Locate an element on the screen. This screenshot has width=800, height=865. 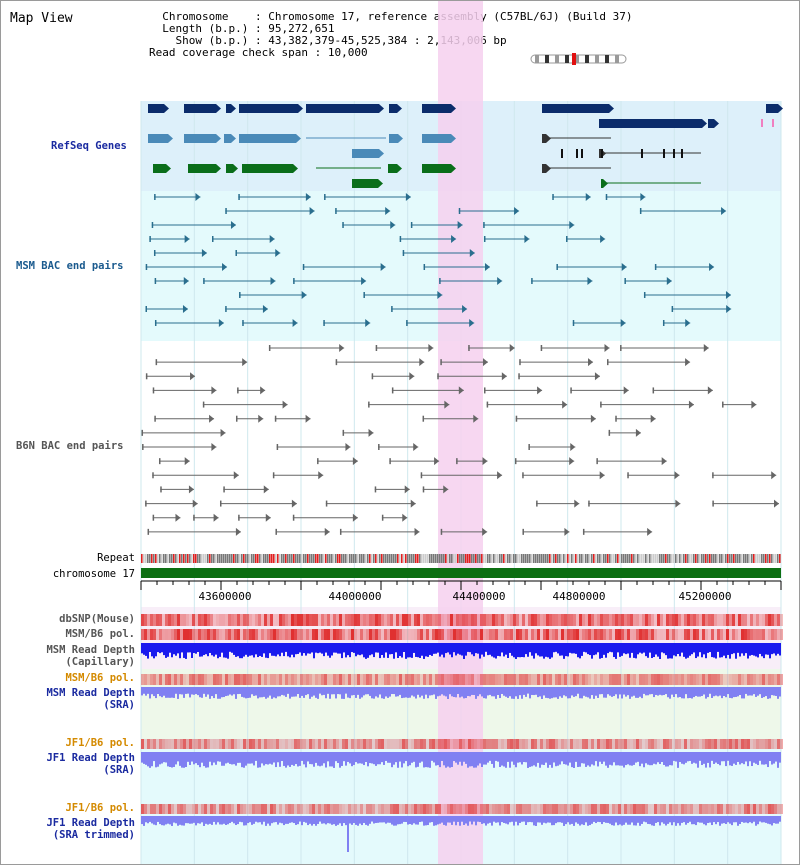
gene-arrow is located at coordinates (166, 108).